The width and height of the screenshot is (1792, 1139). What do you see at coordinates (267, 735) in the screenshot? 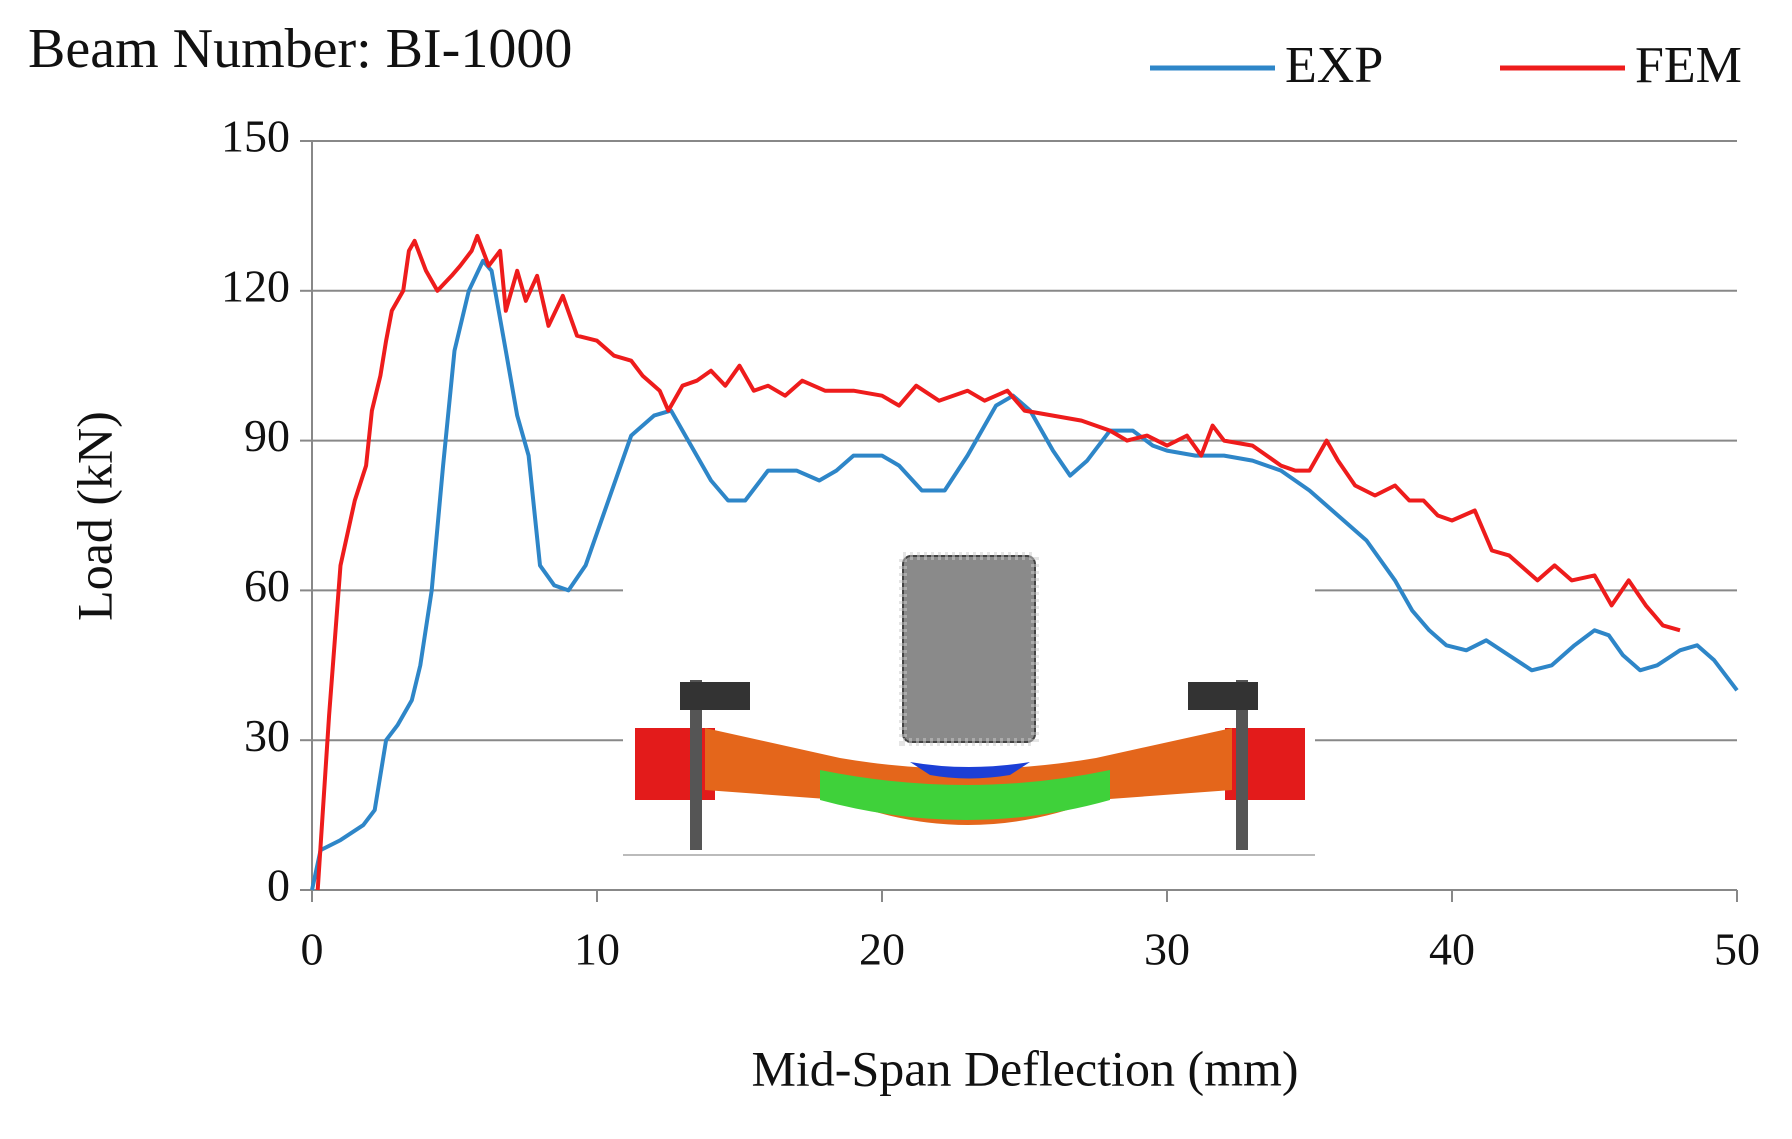
I see `y-tick-label: 30` at bounding box center [267, 735].